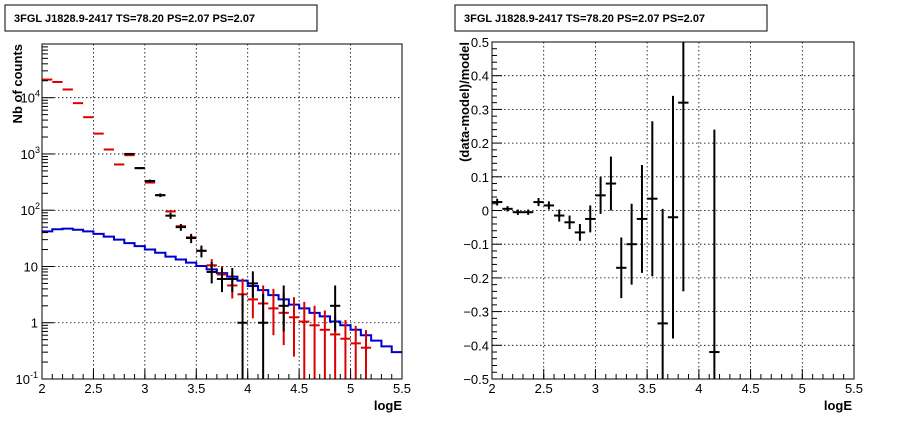  I want to click on residual-x-tick-label: 3, so click(595, 388).